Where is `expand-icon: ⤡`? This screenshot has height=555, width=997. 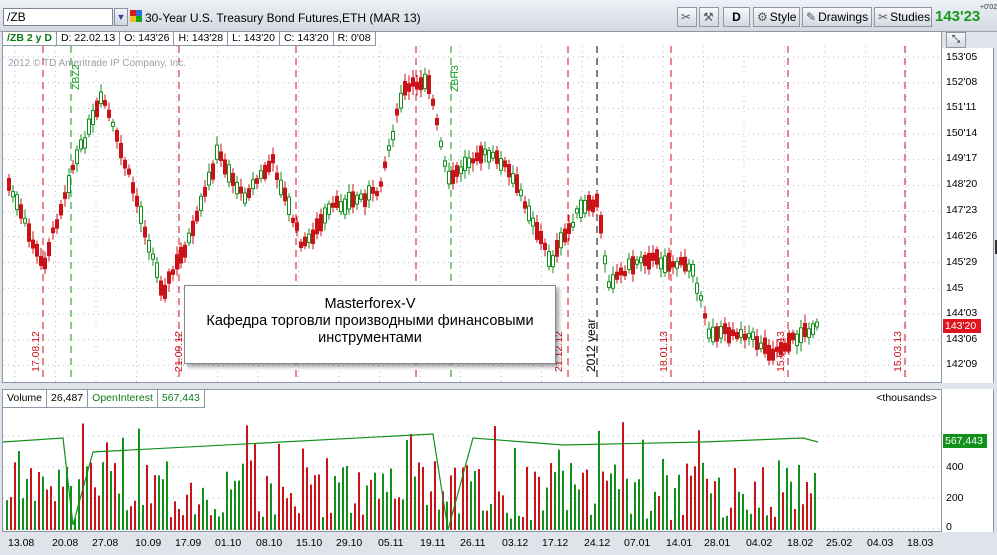
expand-icon: ⤡ is located at coordinates (956, 39).